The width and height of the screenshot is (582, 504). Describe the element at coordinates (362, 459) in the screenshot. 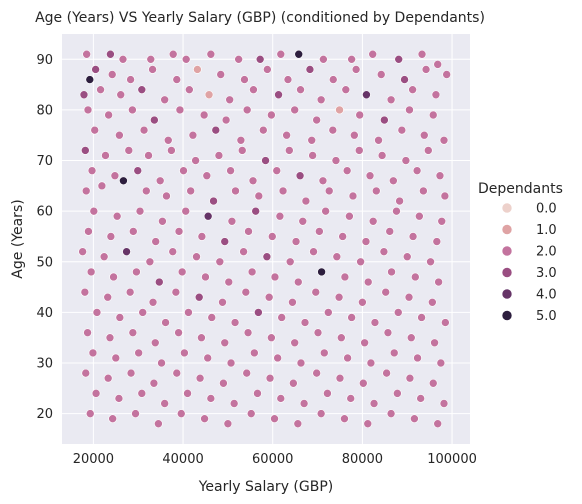

I see `x-tick-label: 80000` at that location.